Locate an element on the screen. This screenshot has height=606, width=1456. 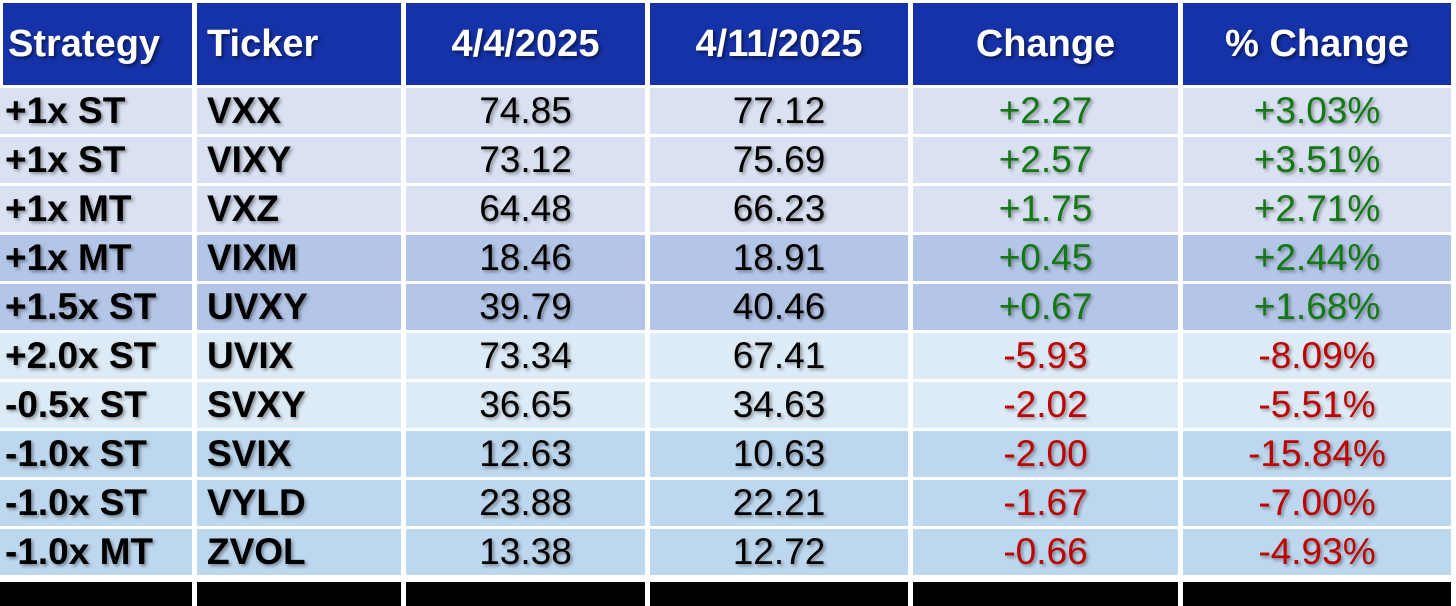
cell-ticker: VIXY is located at coordinates (301, 161).